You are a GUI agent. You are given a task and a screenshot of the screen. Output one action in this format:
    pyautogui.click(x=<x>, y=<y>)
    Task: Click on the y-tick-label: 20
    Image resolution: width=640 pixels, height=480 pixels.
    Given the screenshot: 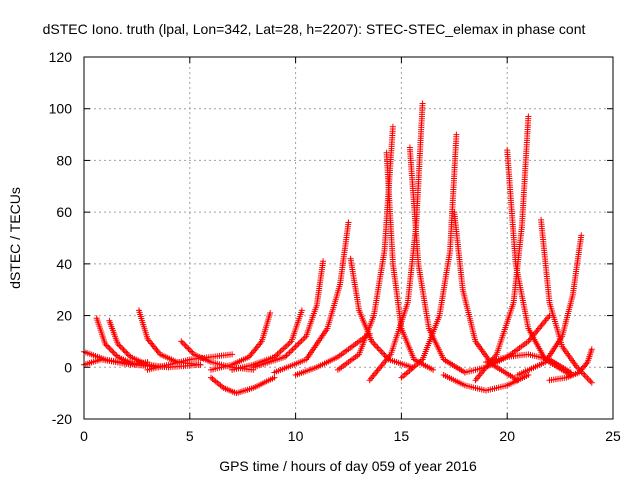 What is the action you would take?
    pyautogui.click(x=64, y=316)
    